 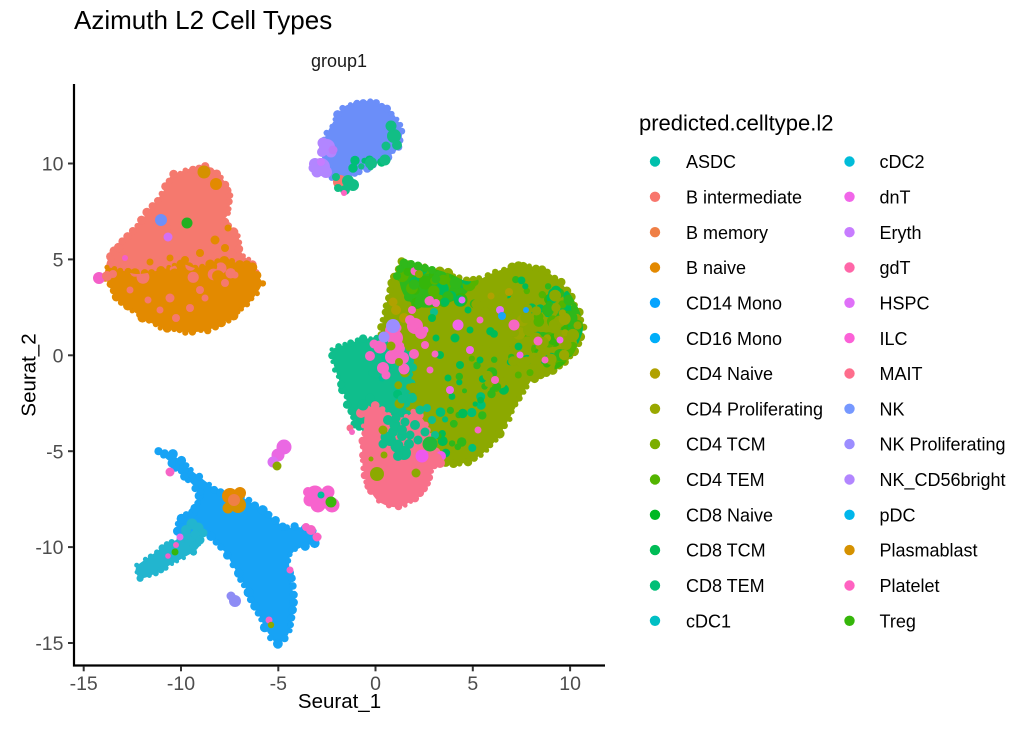 I want to click on svg-text: Azimuth L2 Cell Types, so click(x=203, y=20).